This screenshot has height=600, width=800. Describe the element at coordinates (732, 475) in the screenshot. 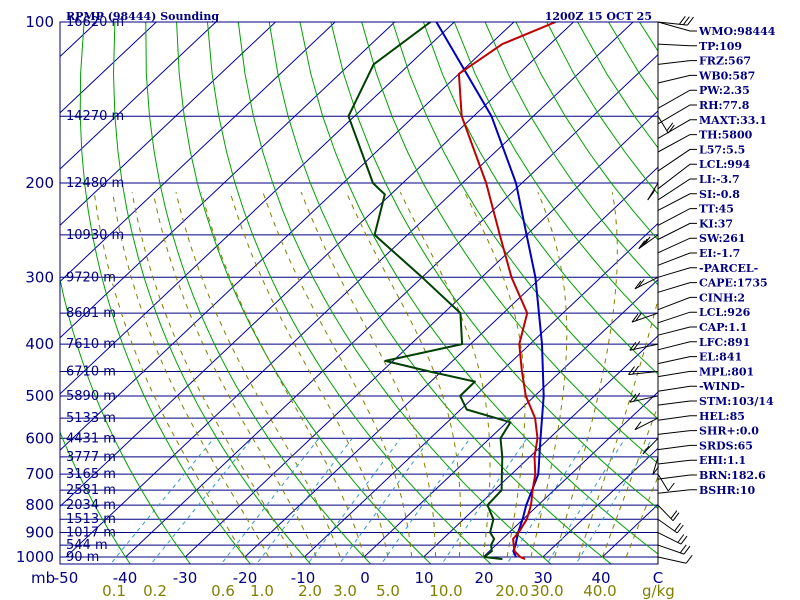

I see `index-brn: BRN:182.6` at that location.